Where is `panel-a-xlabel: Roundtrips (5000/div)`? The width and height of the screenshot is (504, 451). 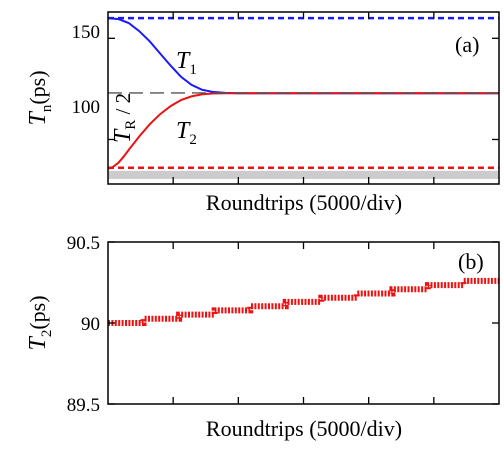
panel-a-xlabel: Roundtrips (5000/div) is located at coordinates (304, 202).